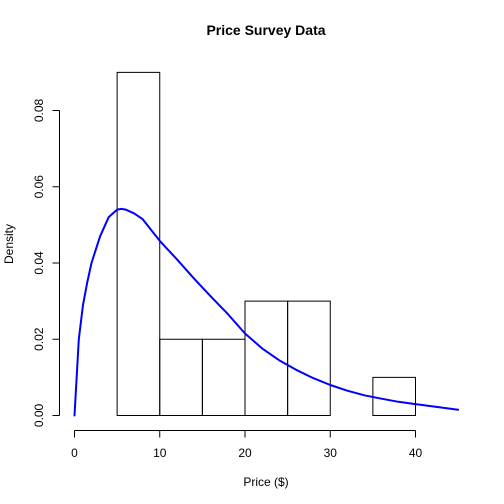  I want to click on y-tick-label: 0.04, so click(39, 263).